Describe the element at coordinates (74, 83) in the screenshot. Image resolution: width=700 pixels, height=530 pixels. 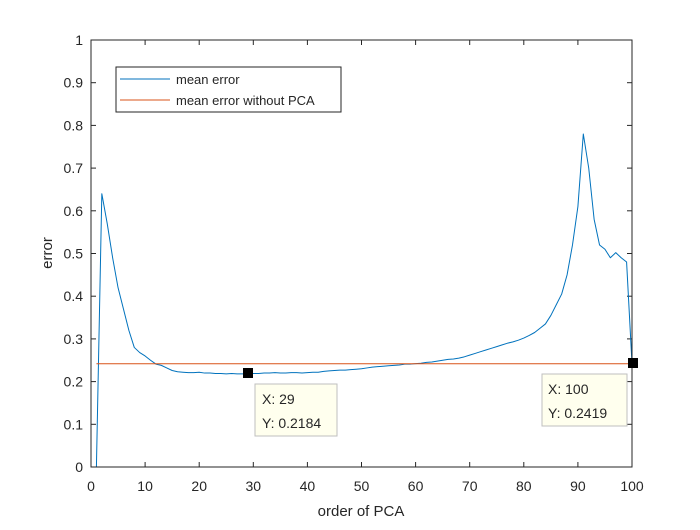
I see `y-tick-label: 0.9` at that location.